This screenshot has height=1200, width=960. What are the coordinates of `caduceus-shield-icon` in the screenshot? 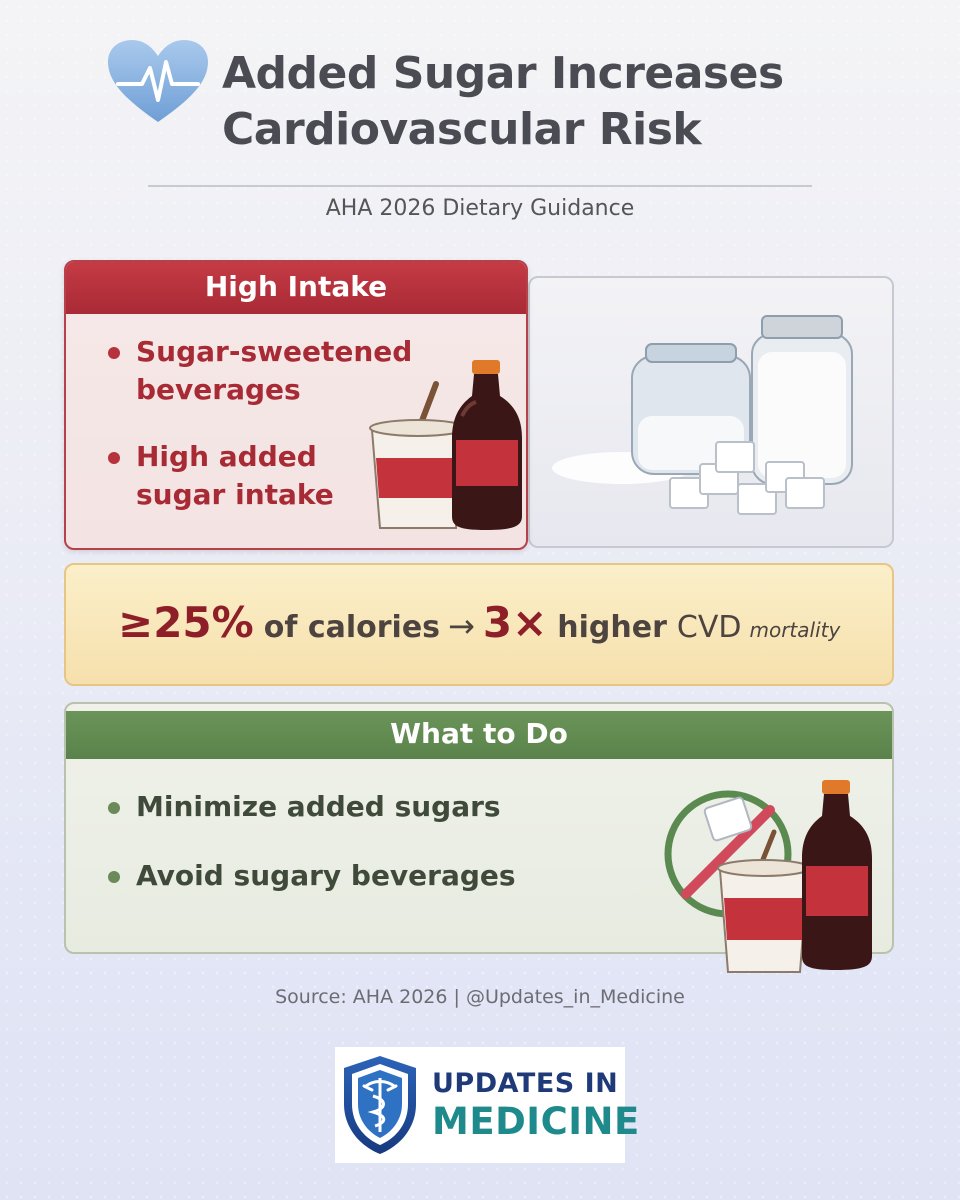 It's located at (380, 1105).